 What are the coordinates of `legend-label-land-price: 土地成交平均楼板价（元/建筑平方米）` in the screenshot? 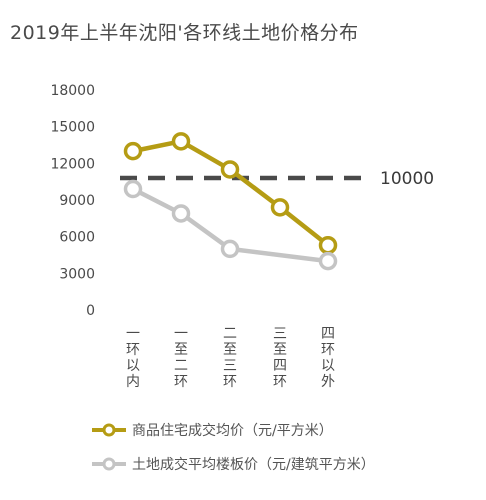 It's located at (253, 465).